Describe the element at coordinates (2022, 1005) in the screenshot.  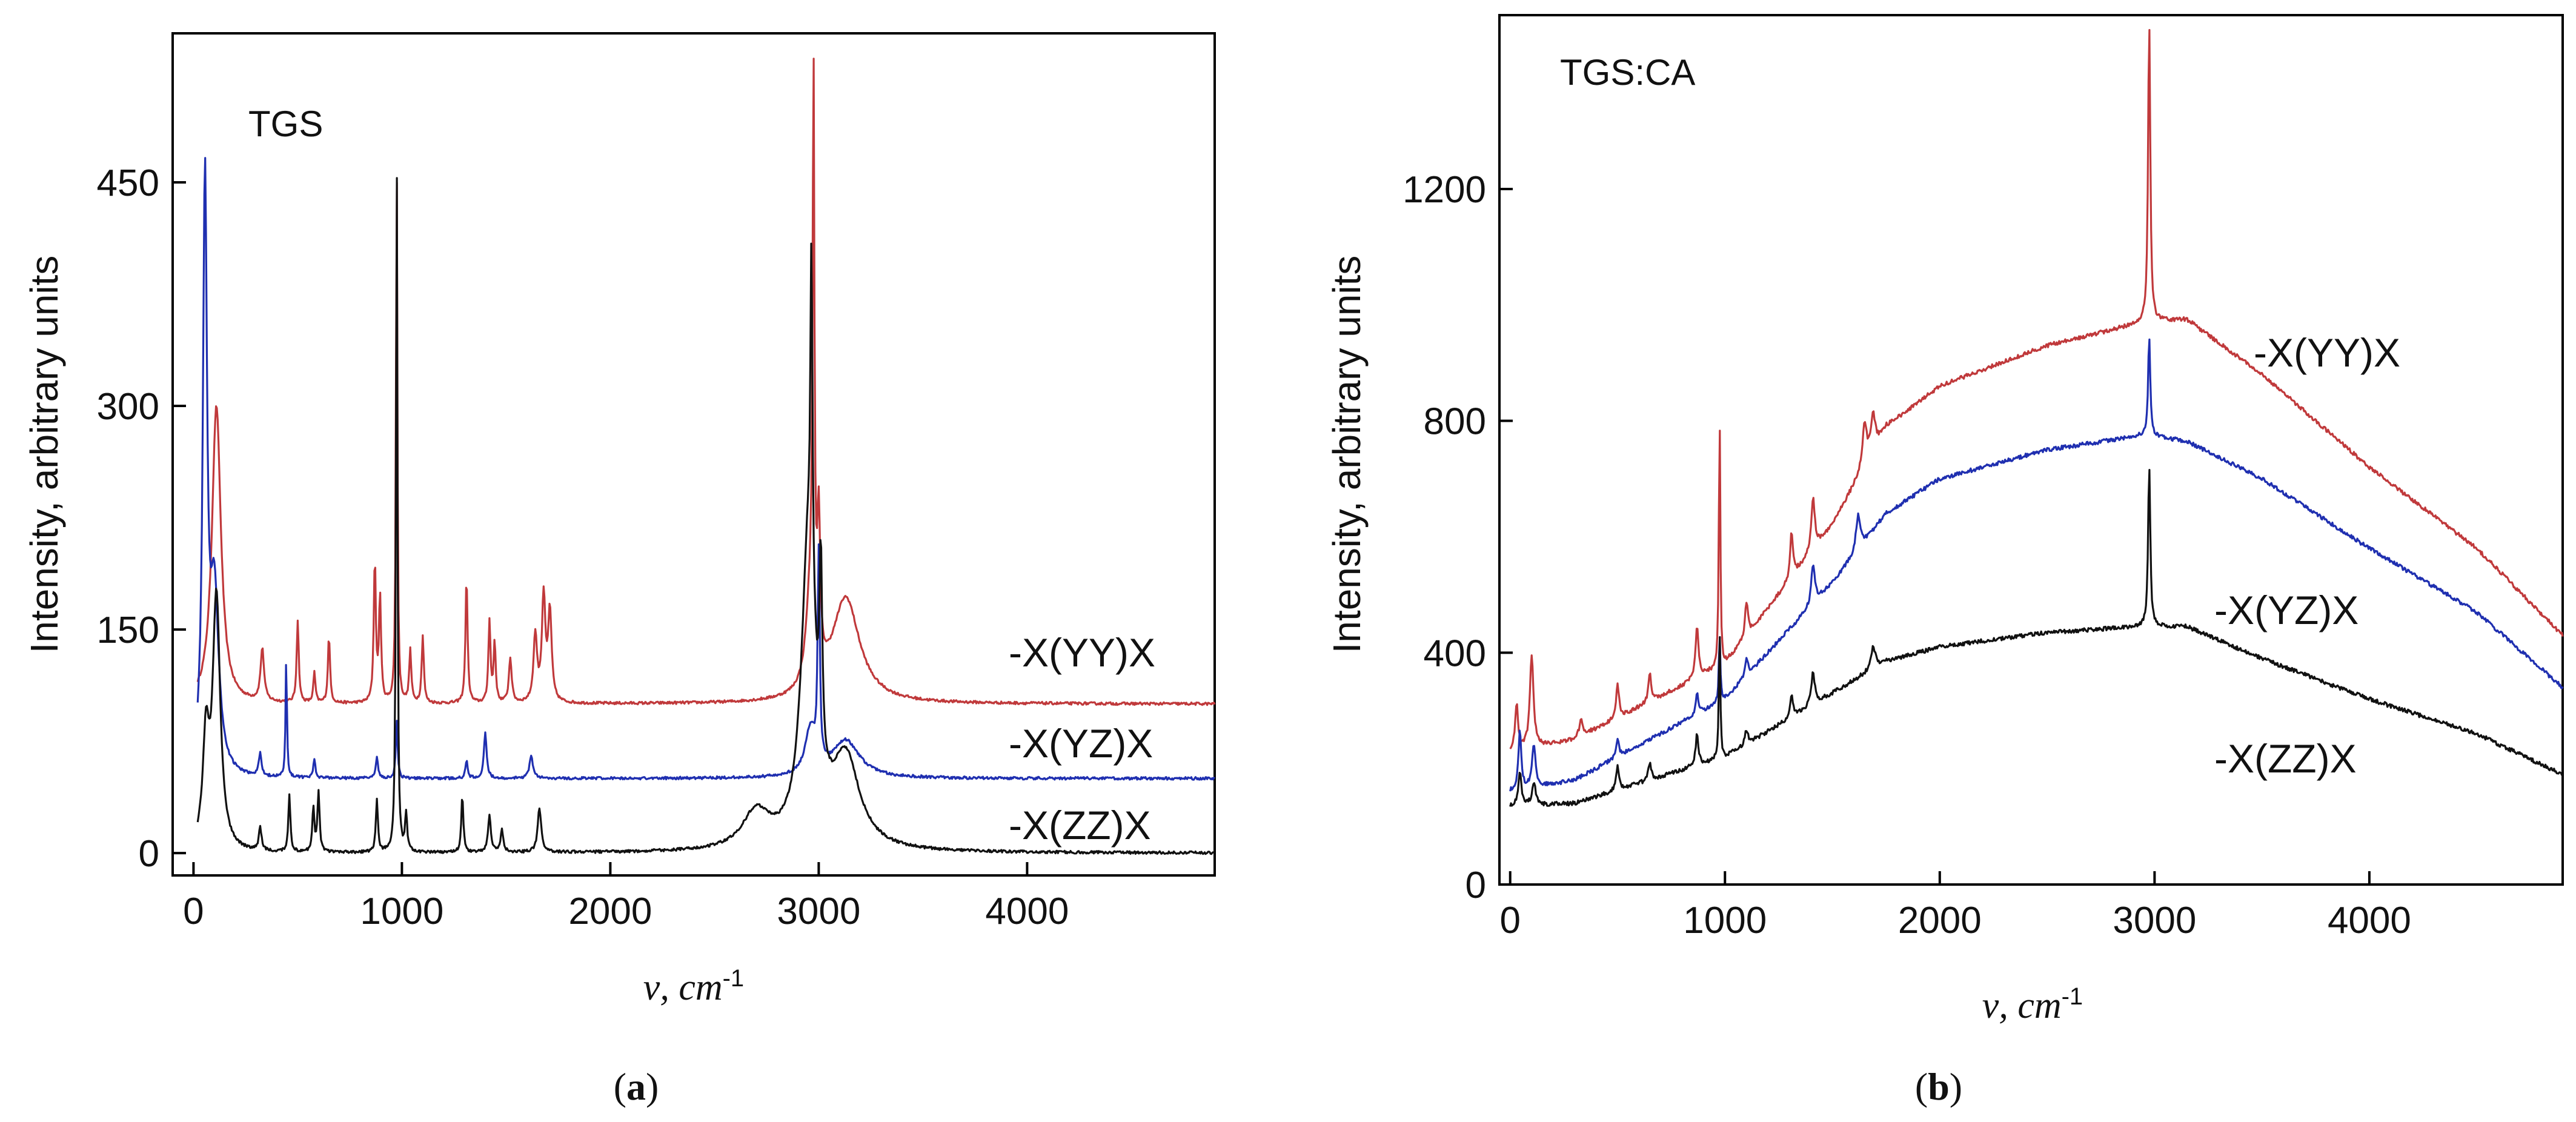
I see `x-axis-label-b-text: ν, cm` at that location.